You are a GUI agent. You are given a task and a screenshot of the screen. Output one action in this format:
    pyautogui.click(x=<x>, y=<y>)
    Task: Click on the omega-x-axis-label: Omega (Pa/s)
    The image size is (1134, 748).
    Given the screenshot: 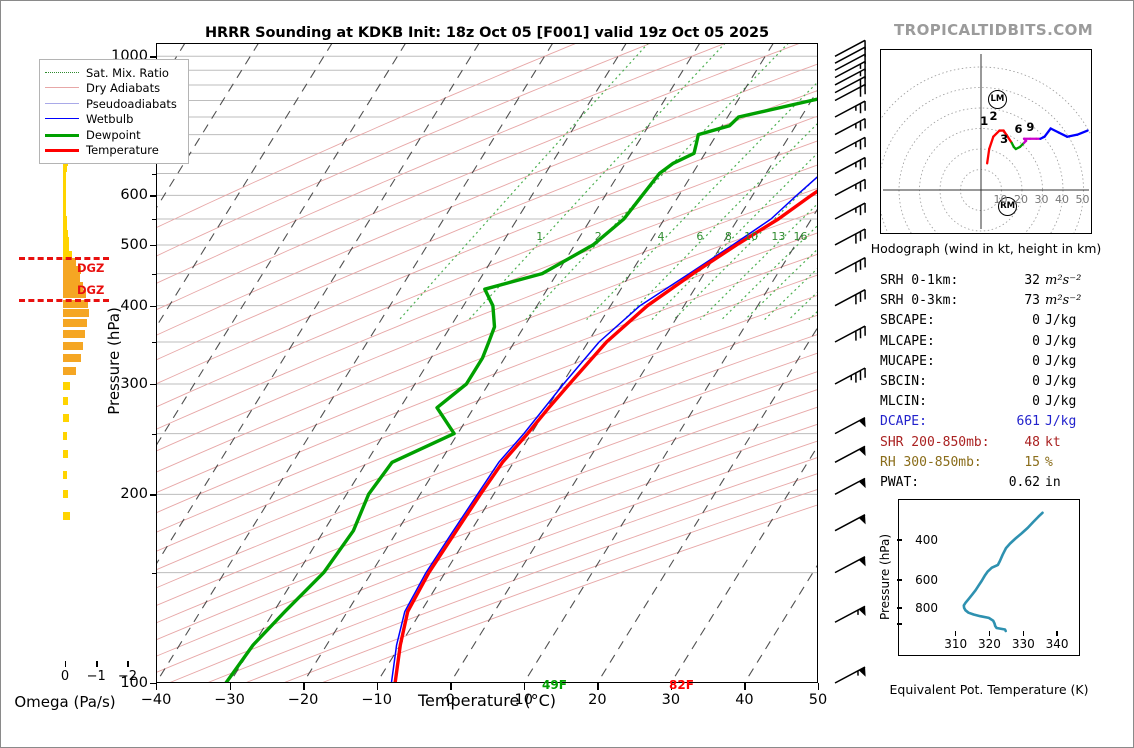 What is the action you would take?
    pyautogui.click(x=65, y=702)
    